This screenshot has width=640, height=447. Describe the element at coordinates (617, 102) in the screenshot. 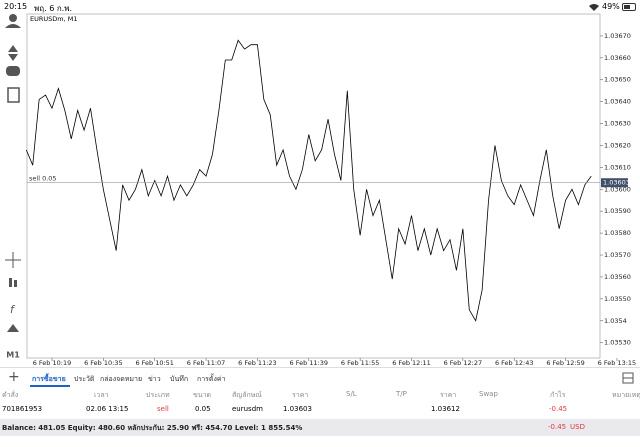

I see `y-tick-label: 1.03640` at that location.